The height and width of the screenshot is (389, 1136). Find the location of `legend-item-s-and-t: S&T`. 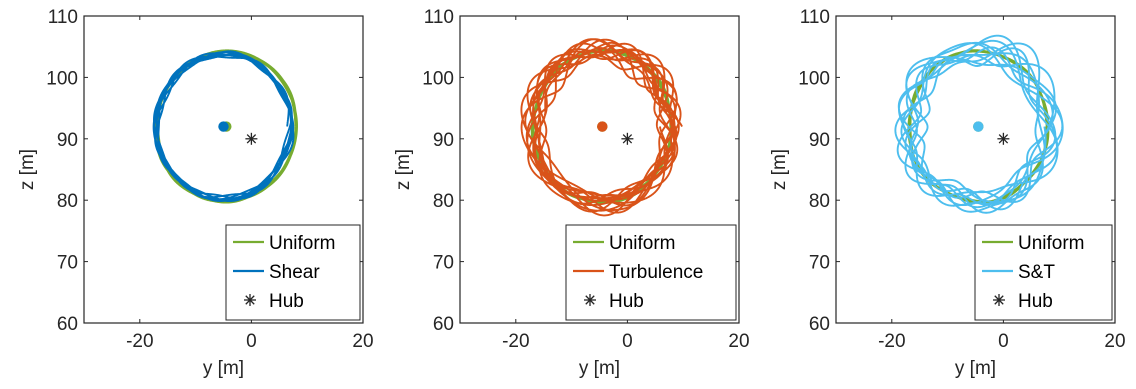

legend-item-s-and-t: S&T is located at coordinates (1018, 272).